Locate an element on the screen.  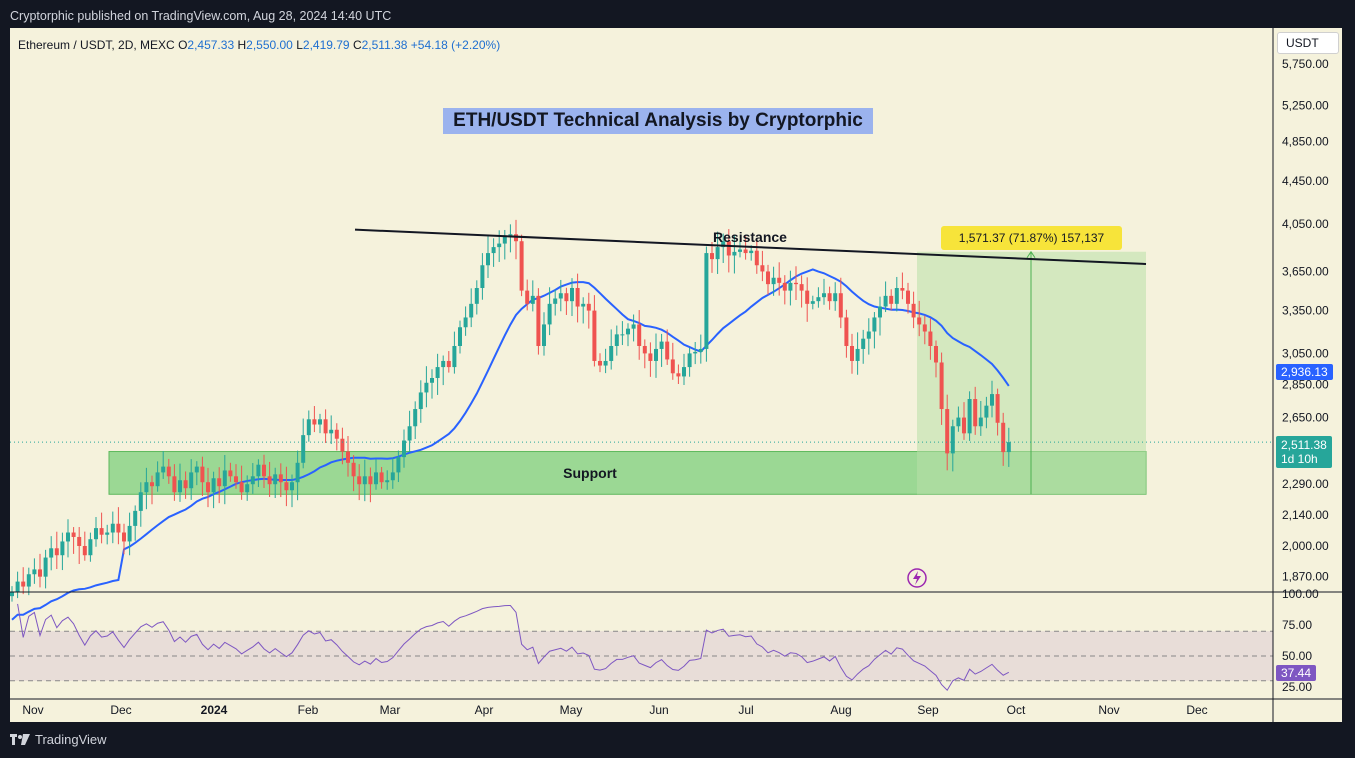
measure-label: 1,571.37 (71.87%) 157,137 is located at coordinates (1031, 238).